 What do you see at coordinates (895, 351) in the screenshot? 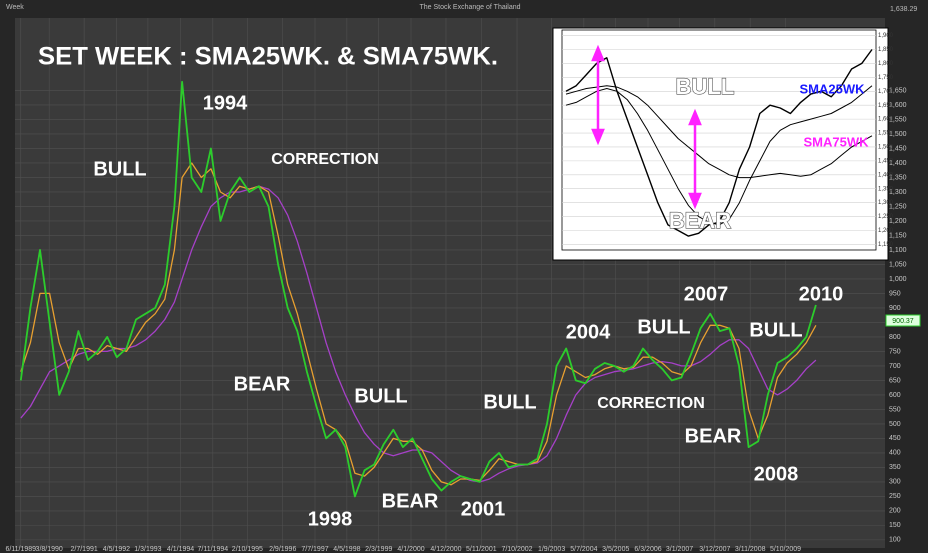
I see `y-tick-label: 750` at bounding box center [895, 351].